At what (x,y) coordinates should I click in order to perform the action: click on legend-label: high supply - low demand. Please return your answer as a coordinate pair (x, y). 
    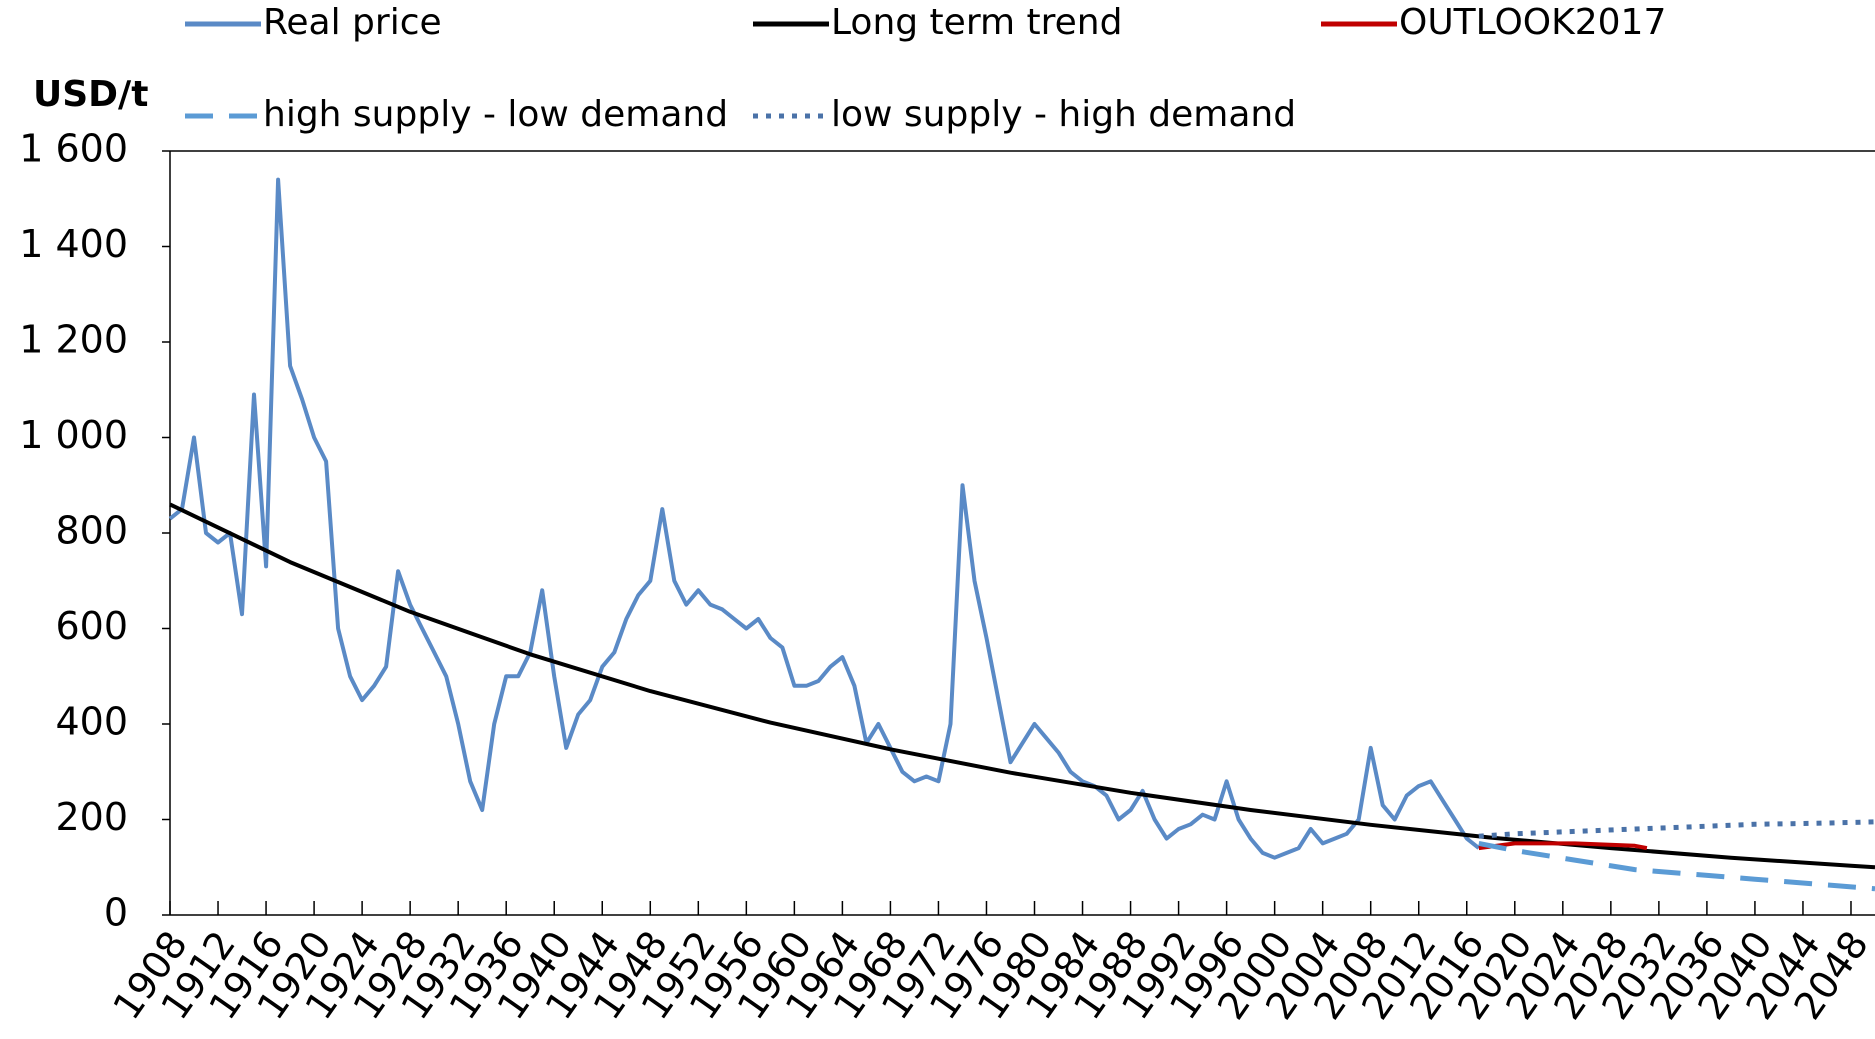
    Looking at the image, I should click on (495, 114).